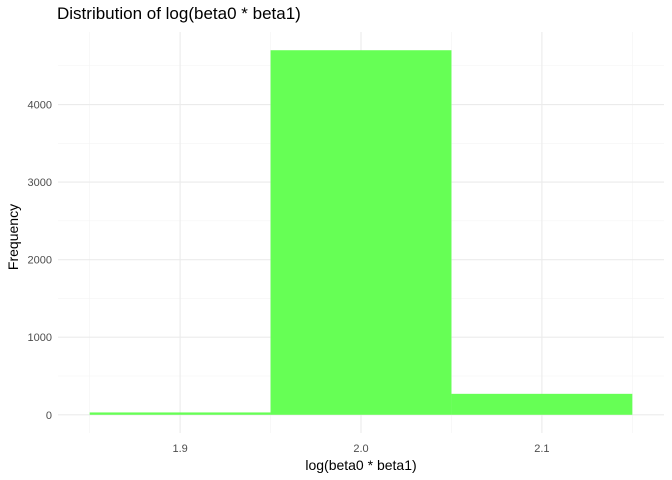 The width and height of the screenshot is (672, 480). I want to click on x-tick-label: 2.0, so click(360, 449).